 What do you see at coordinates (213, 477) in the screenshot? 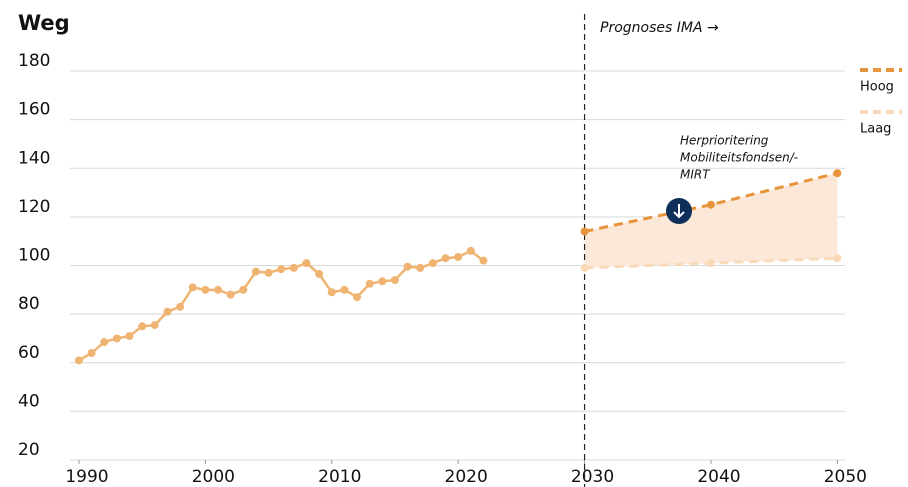
I see `x-tick-label: 2000` at bounding box center [213, 477].